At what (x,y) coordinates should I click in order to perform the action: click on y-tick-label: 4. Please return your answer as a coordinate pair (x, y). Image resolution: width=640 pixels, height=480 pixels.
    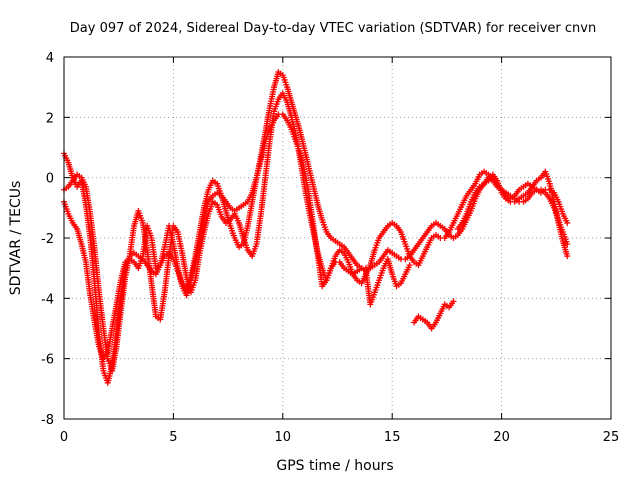
    Looking at the image, I should click on (50, 58).